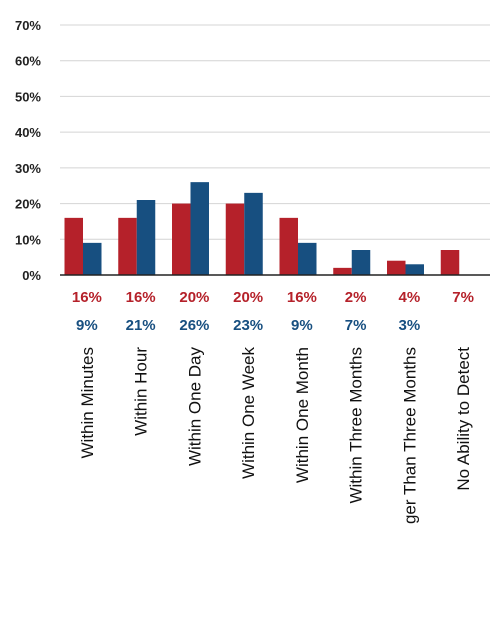  I want to click on category-label: Within One Day, so click(194, 407).